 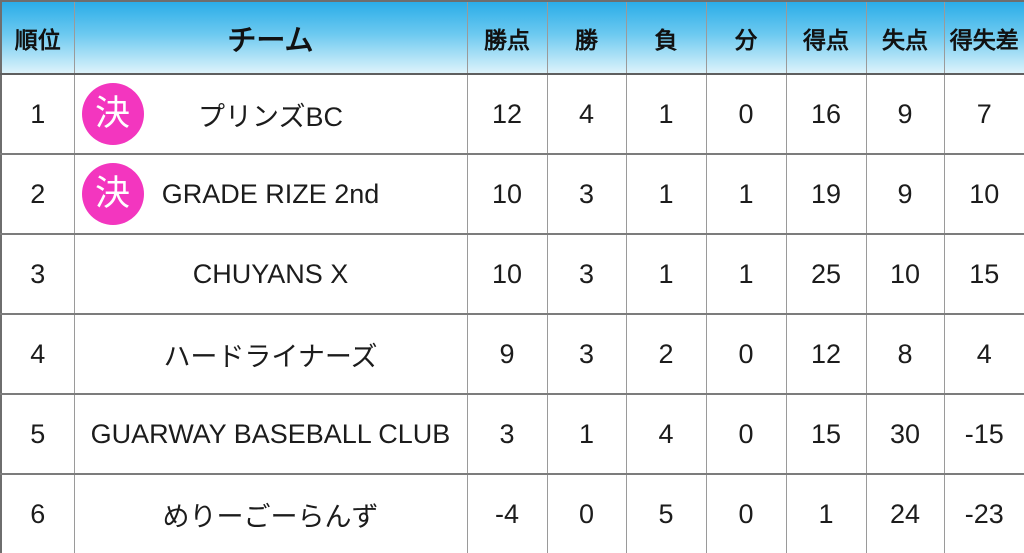 What do you see at coordinates (37, 274) in the screenshot?
I see `rank-cell: 3` at bounding box center [37, 274].